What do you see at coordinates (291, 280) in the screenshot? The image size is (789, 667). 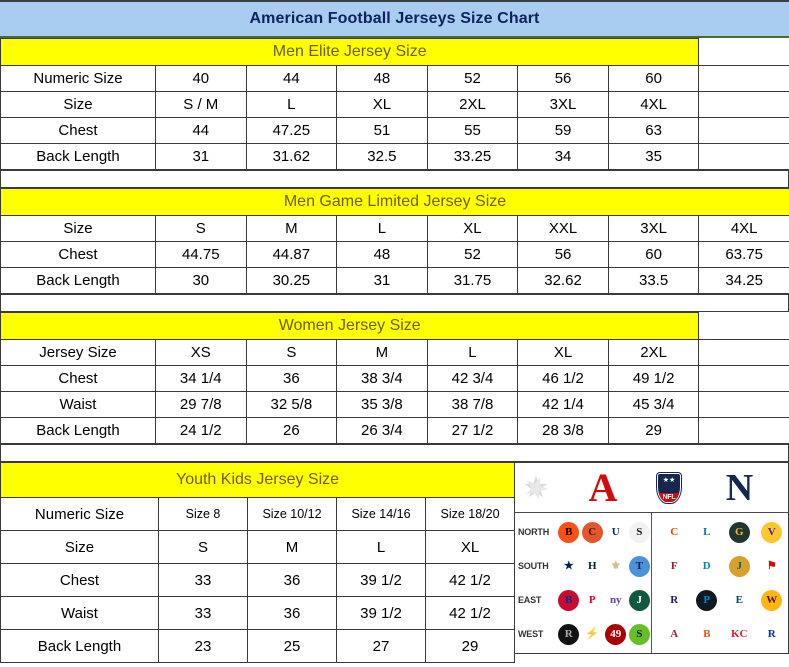 I see `table-cell: 30.25` at bounding box center [291, 280].